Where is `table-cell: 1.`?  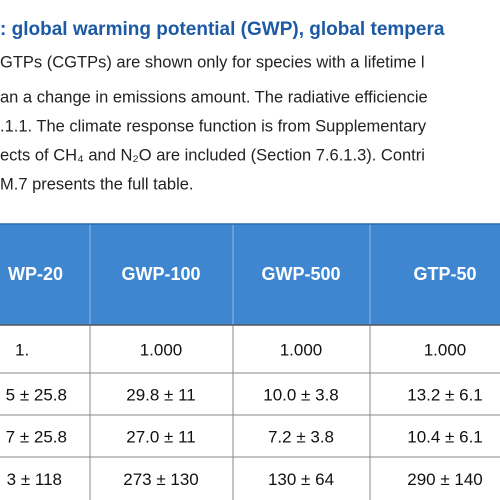
table-cell: 1. is located at coordinates (22, 349).